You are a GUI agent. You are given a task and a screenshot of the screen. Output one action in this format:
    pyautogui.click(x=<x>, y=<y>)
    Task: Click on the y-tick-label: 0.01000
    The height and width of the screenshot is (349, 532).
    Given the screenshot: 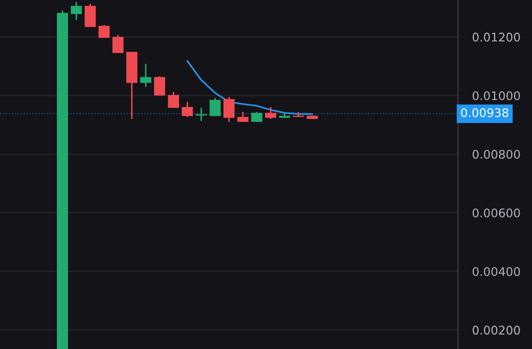 What is the action you would take?
    pyautogui.click(x=496, y=95)
    